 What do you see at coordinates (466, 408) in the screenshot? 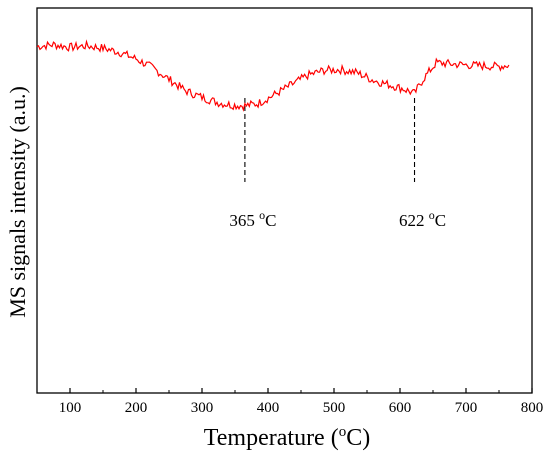
I see `x-tick-label: 700` at bounding box center [466, 408].